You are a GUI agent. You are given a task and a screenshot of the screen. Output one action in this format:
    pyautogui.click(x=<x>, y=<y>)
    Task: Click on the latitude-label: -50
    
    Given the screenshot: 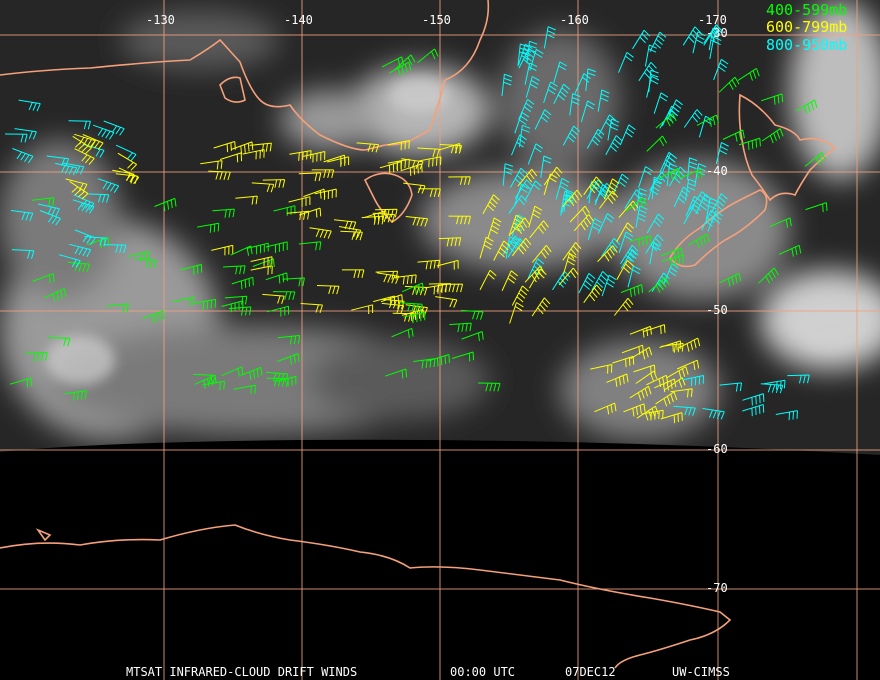 What is the action you would take?
    pyautogui.click(x=717, y=310)
    